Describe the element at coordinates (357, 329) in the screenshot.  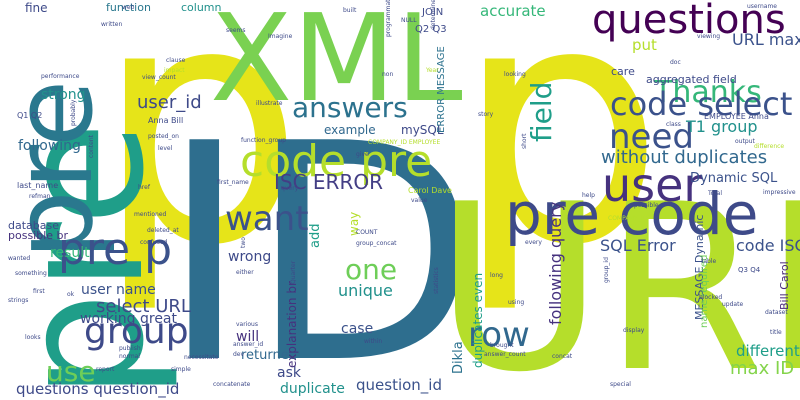
I see `word-case: case` at that location.